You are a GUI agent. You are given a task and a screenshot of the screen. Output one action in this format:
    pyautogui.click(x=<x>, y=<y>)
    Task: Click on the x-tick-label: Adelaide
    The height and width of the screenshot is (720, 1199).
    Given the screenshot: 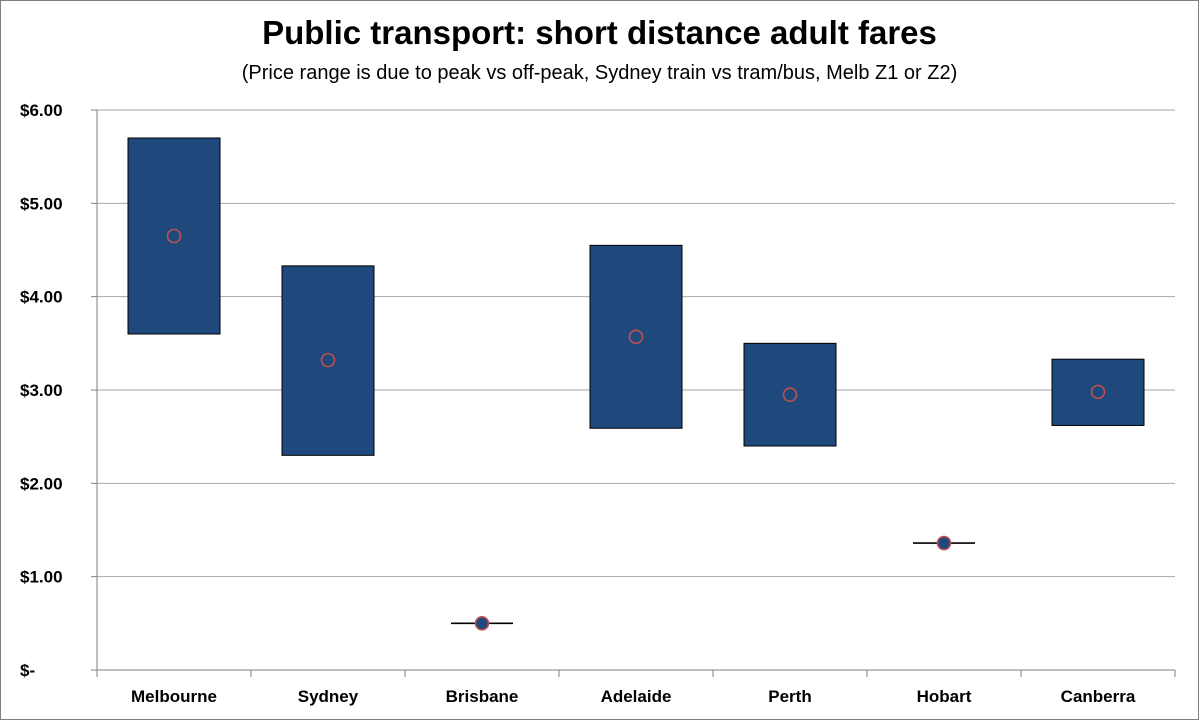 What is the action you would take?
    pyautogui.click(x=636, y=696)
    